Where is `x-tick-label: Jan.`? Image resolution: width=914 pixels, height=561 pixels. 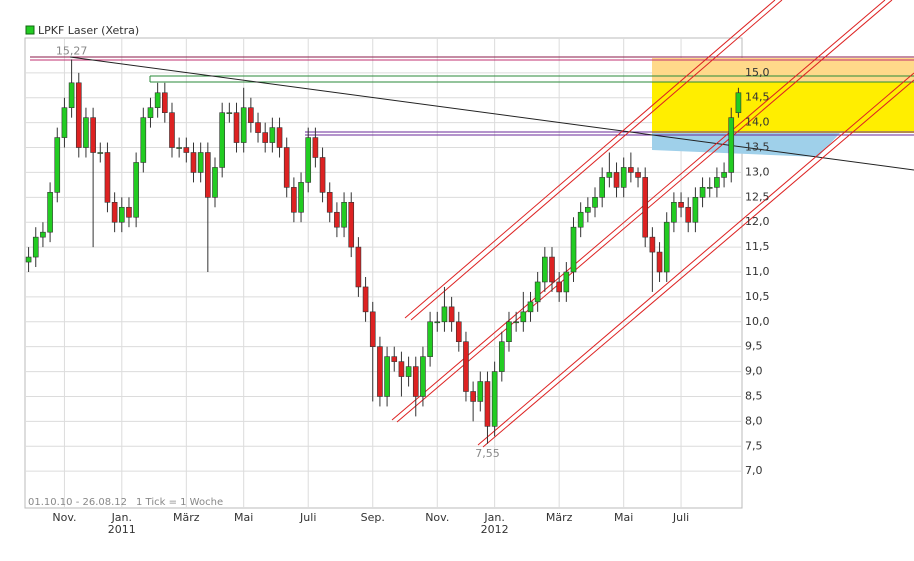 x-tick-label: Jan. is located at coordinates (493, 517).